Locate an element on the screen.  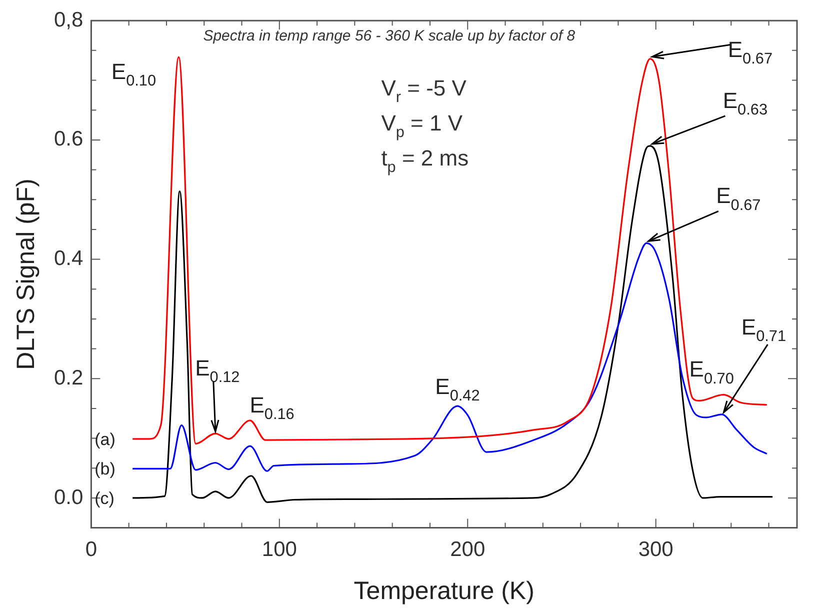
x-tick-label: 300 is located at coordinates (656, 550).